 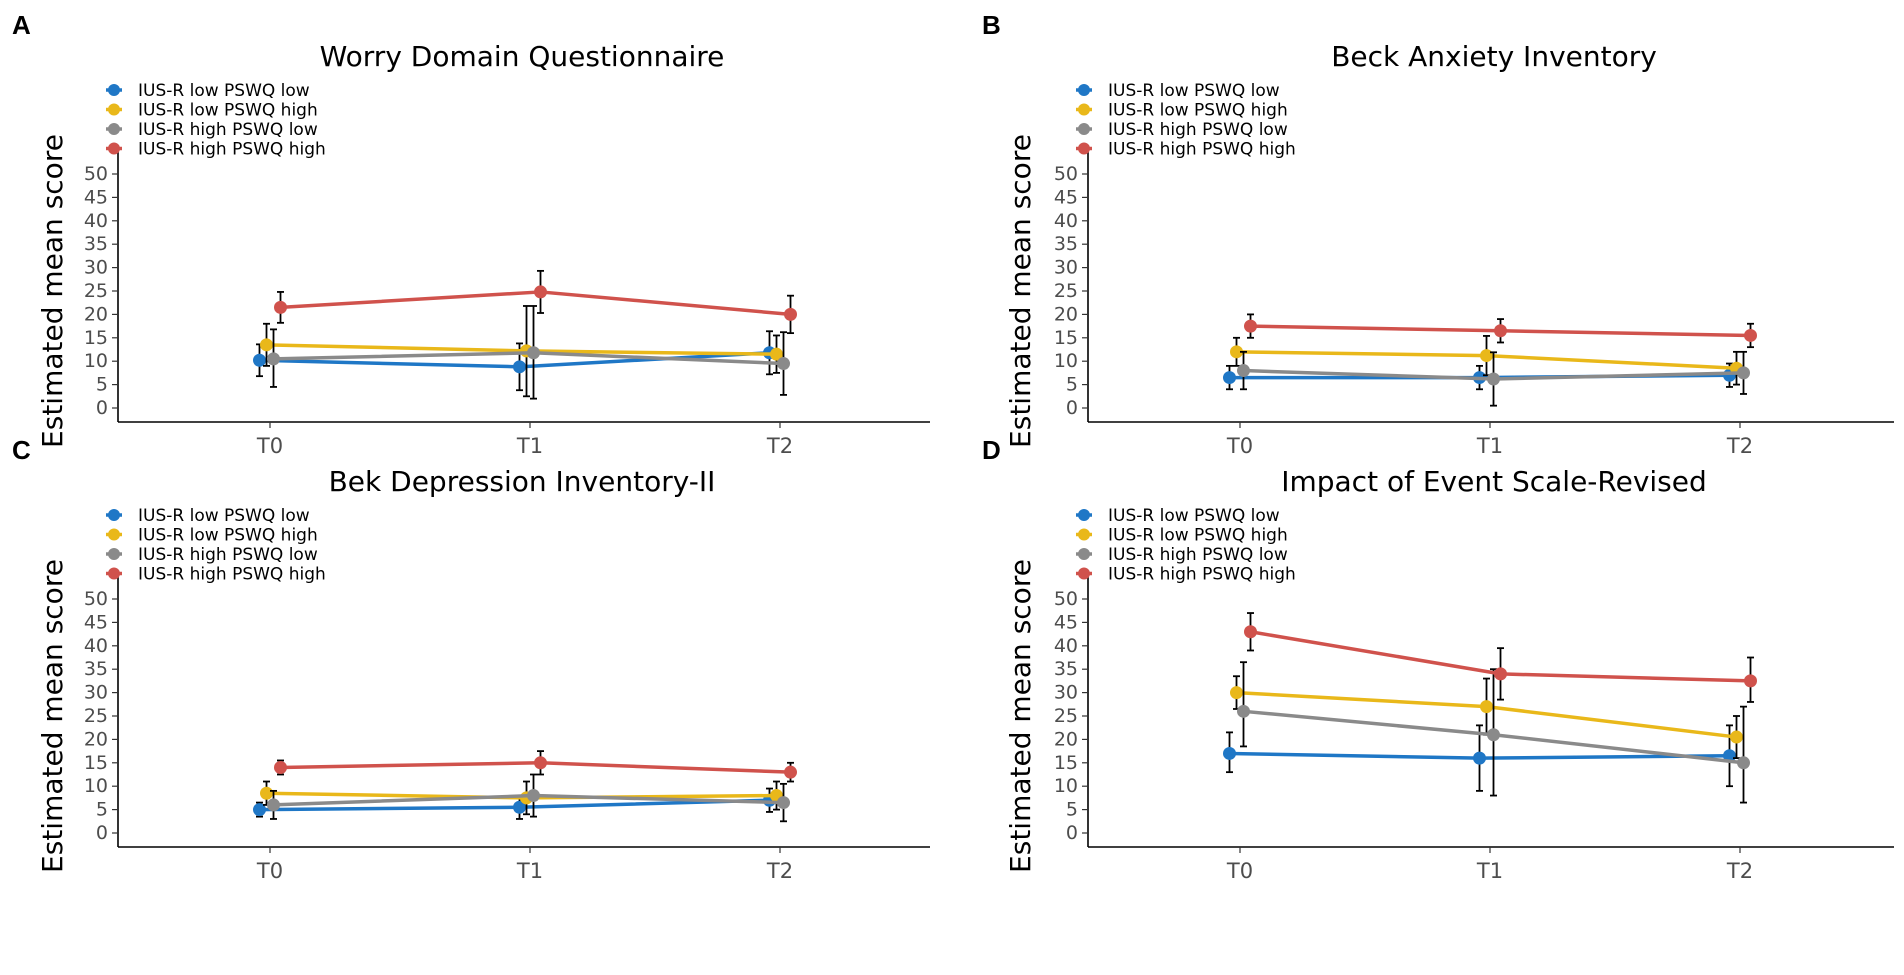 What do you see at coordinates (522, 56) in the screenshot?
I see `chart-title: Worry Domain Questionnaire` at bounding box center [522, 56].